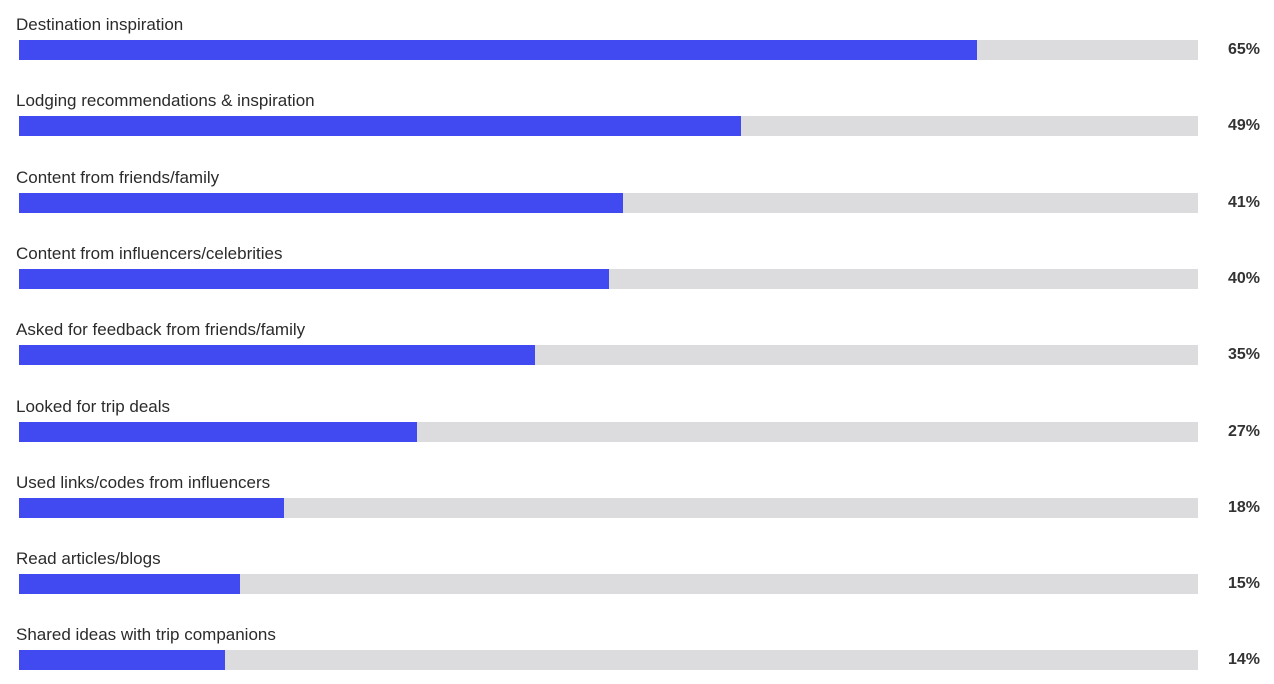  I want to click on category-label: Read articles/blogs, so click(88, 559).